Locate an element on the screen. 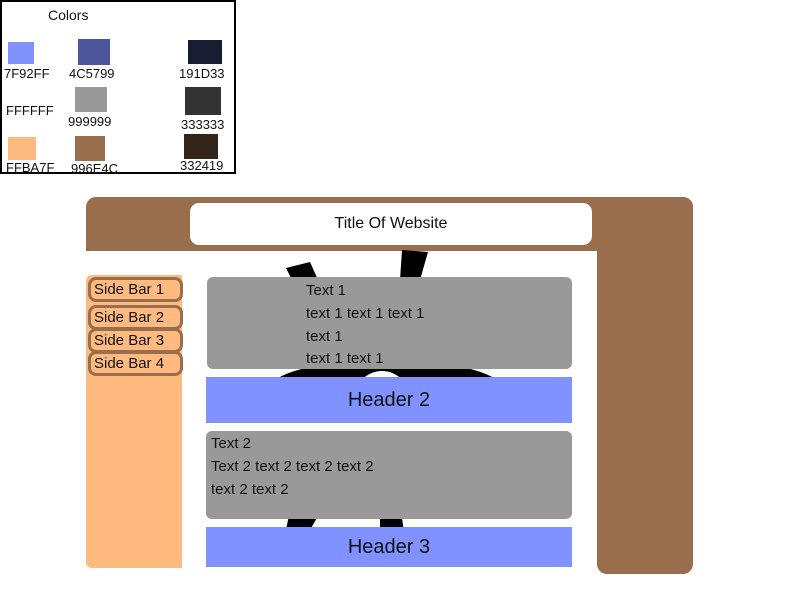 This screenshot has width=800, height=600. sidebar-item-4: Side Bar 4 is located at coordinates (135, 363).